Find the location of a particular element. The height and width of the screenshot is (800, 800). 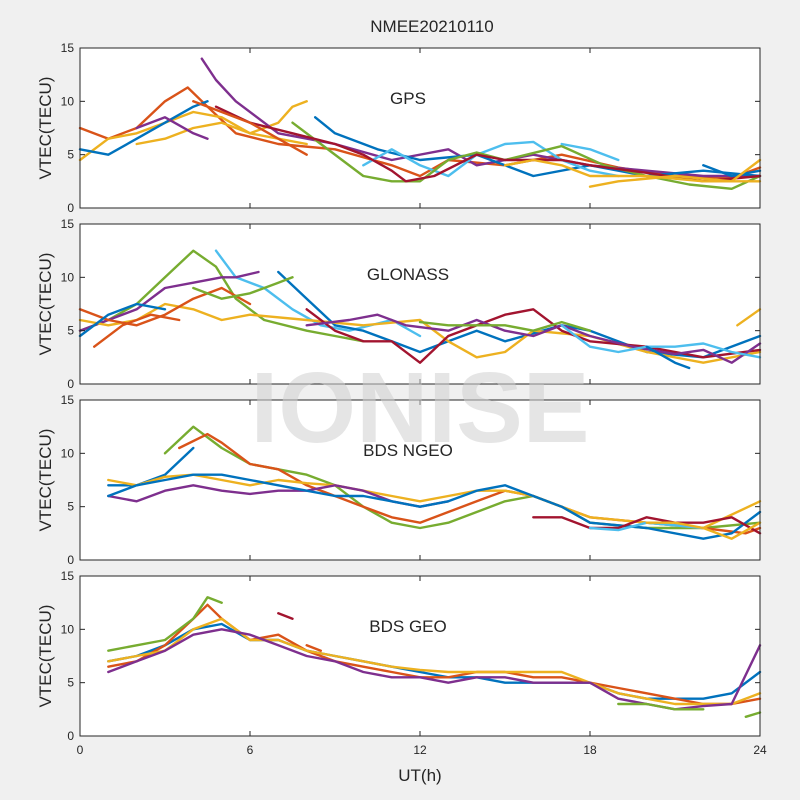

x-tick-label: 24 is located at coordinates (760, 750).